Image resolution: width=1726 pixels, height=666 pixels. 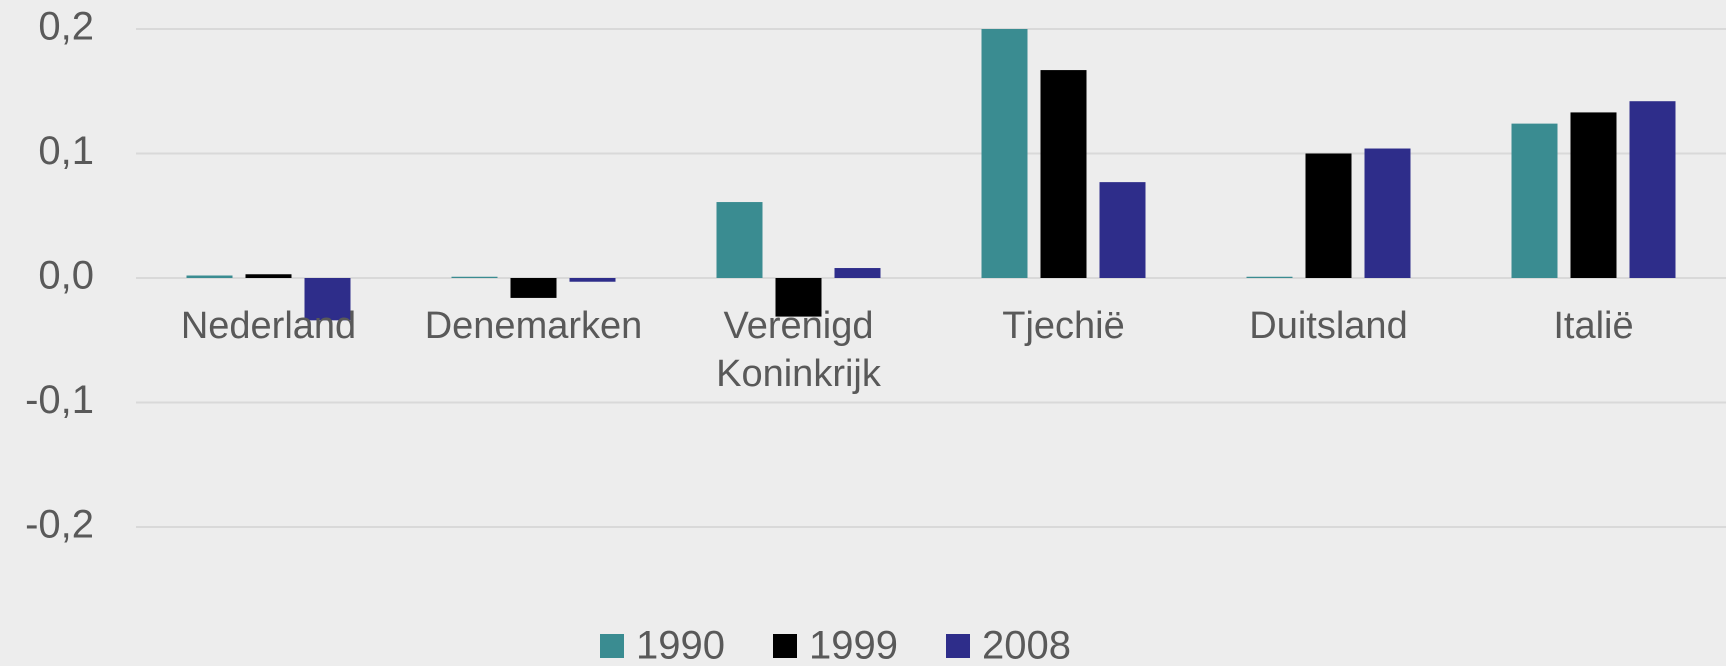 What do you see at coordinates (680, 645) in the screenshot?
I see `legend-label: 1990` at bounding box center [680, 645].